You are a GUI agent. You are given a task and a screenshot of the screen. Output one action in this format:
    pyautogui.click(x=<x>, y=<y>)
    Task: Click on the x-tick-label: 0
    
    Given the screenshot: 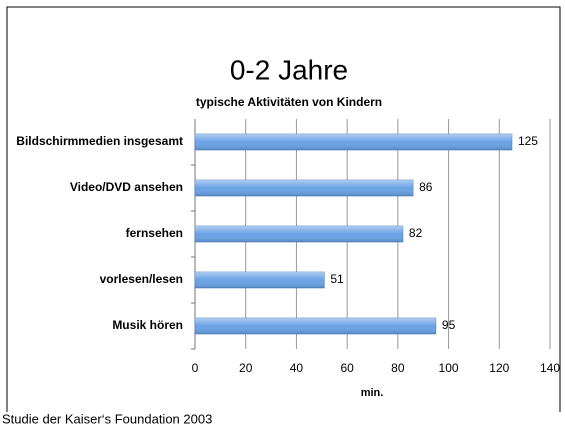 What is the action you would take?
    pyautogui.click(x=195, y=368)
    